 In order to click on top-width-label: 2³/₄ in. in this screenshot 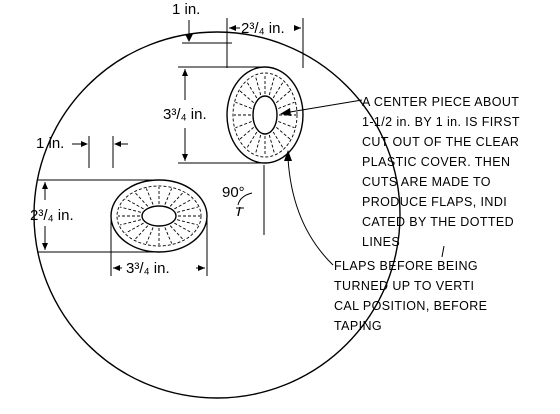, I will do `click(263, 28)`.